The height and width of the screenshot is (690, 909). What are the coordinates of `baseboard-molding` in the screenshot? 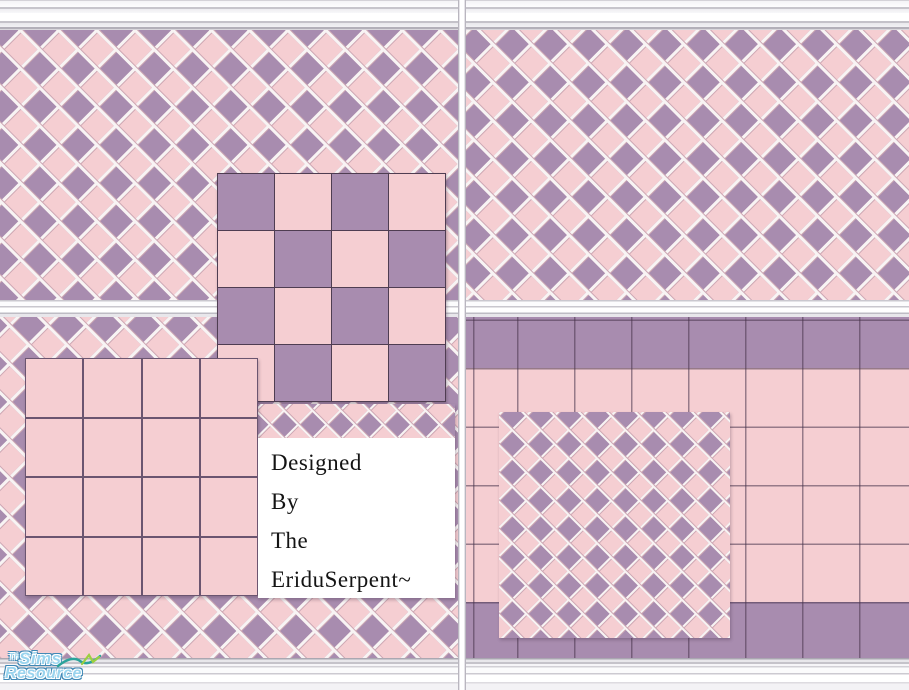 It's located at (454, 674).